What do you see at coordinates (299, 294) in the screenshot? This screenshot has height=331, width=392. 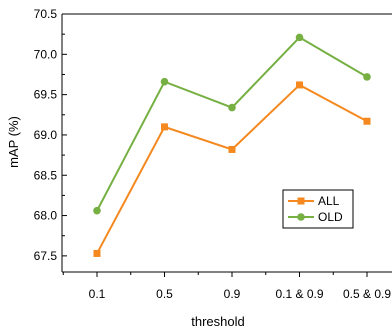 I see `x-tick-label: 0.1 & 0.9` at bounding box center [299, 294].